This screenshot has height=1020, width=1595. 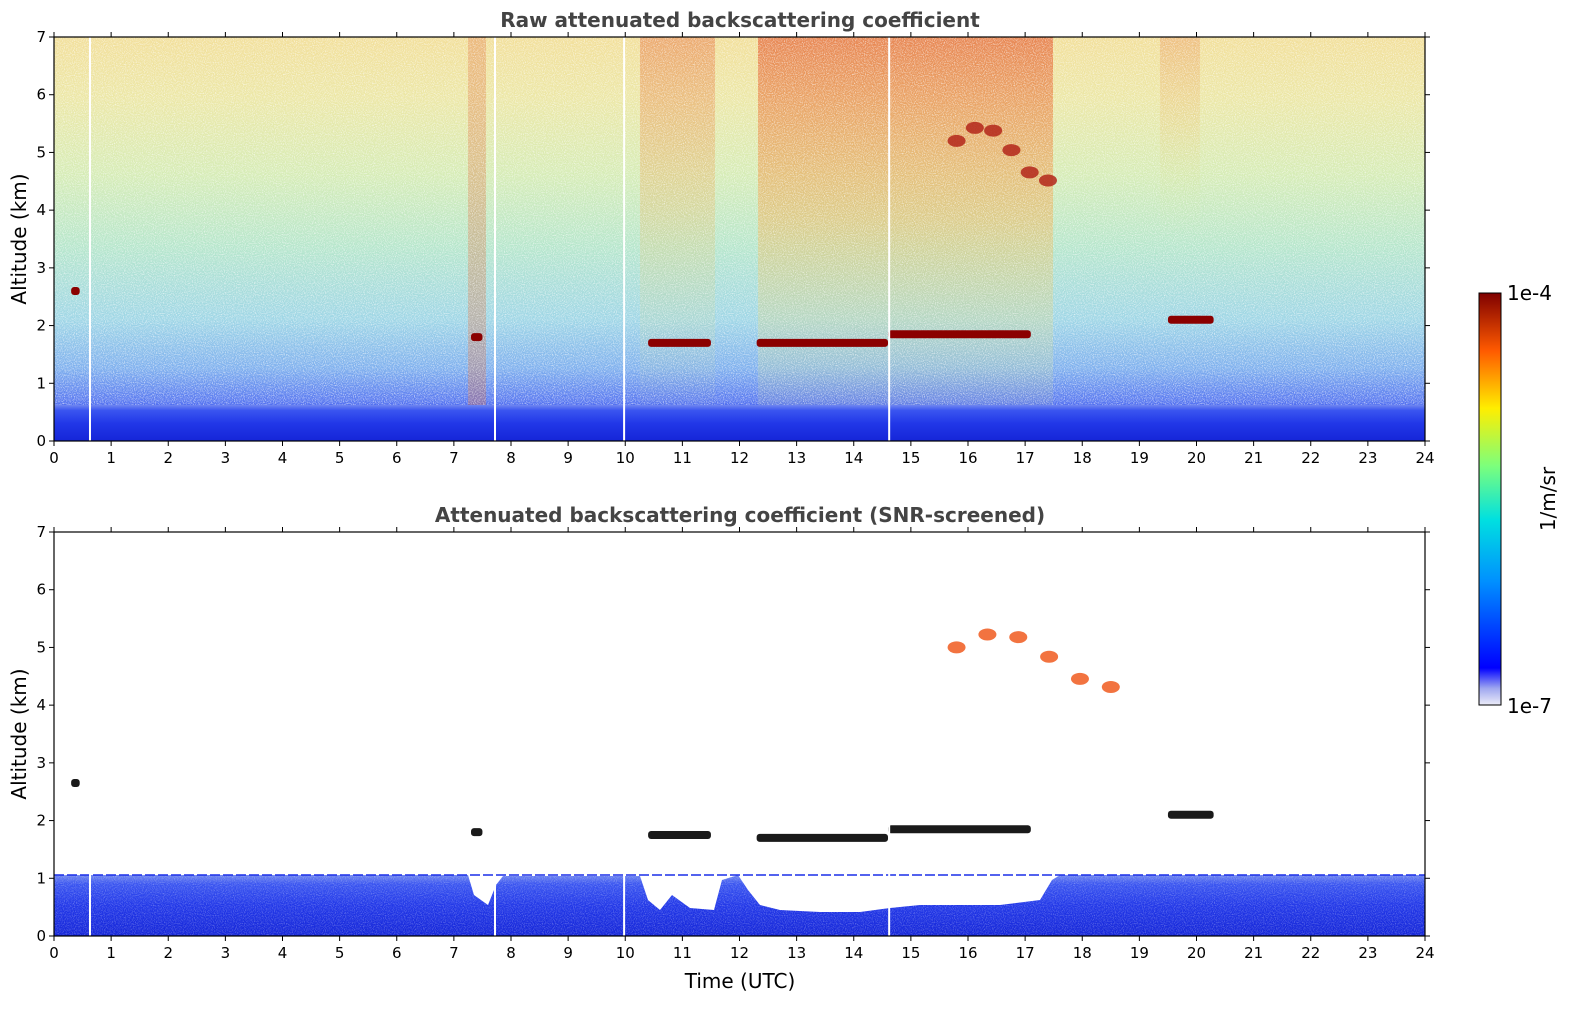 I want to click on x-tick-label: 2, so click(x=168, y=458).